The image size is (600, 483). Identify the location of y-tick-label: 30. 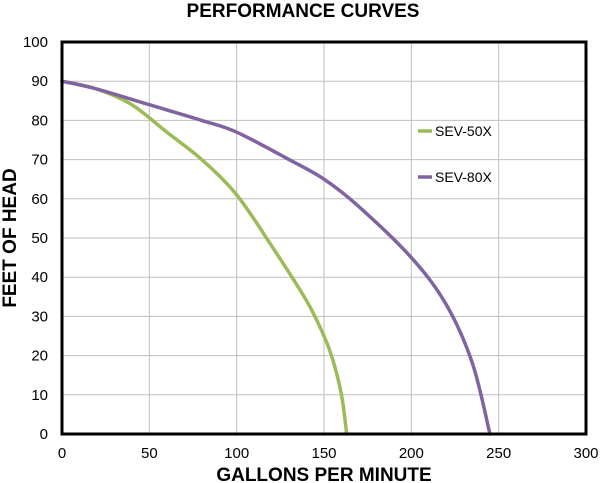
(39, 316).